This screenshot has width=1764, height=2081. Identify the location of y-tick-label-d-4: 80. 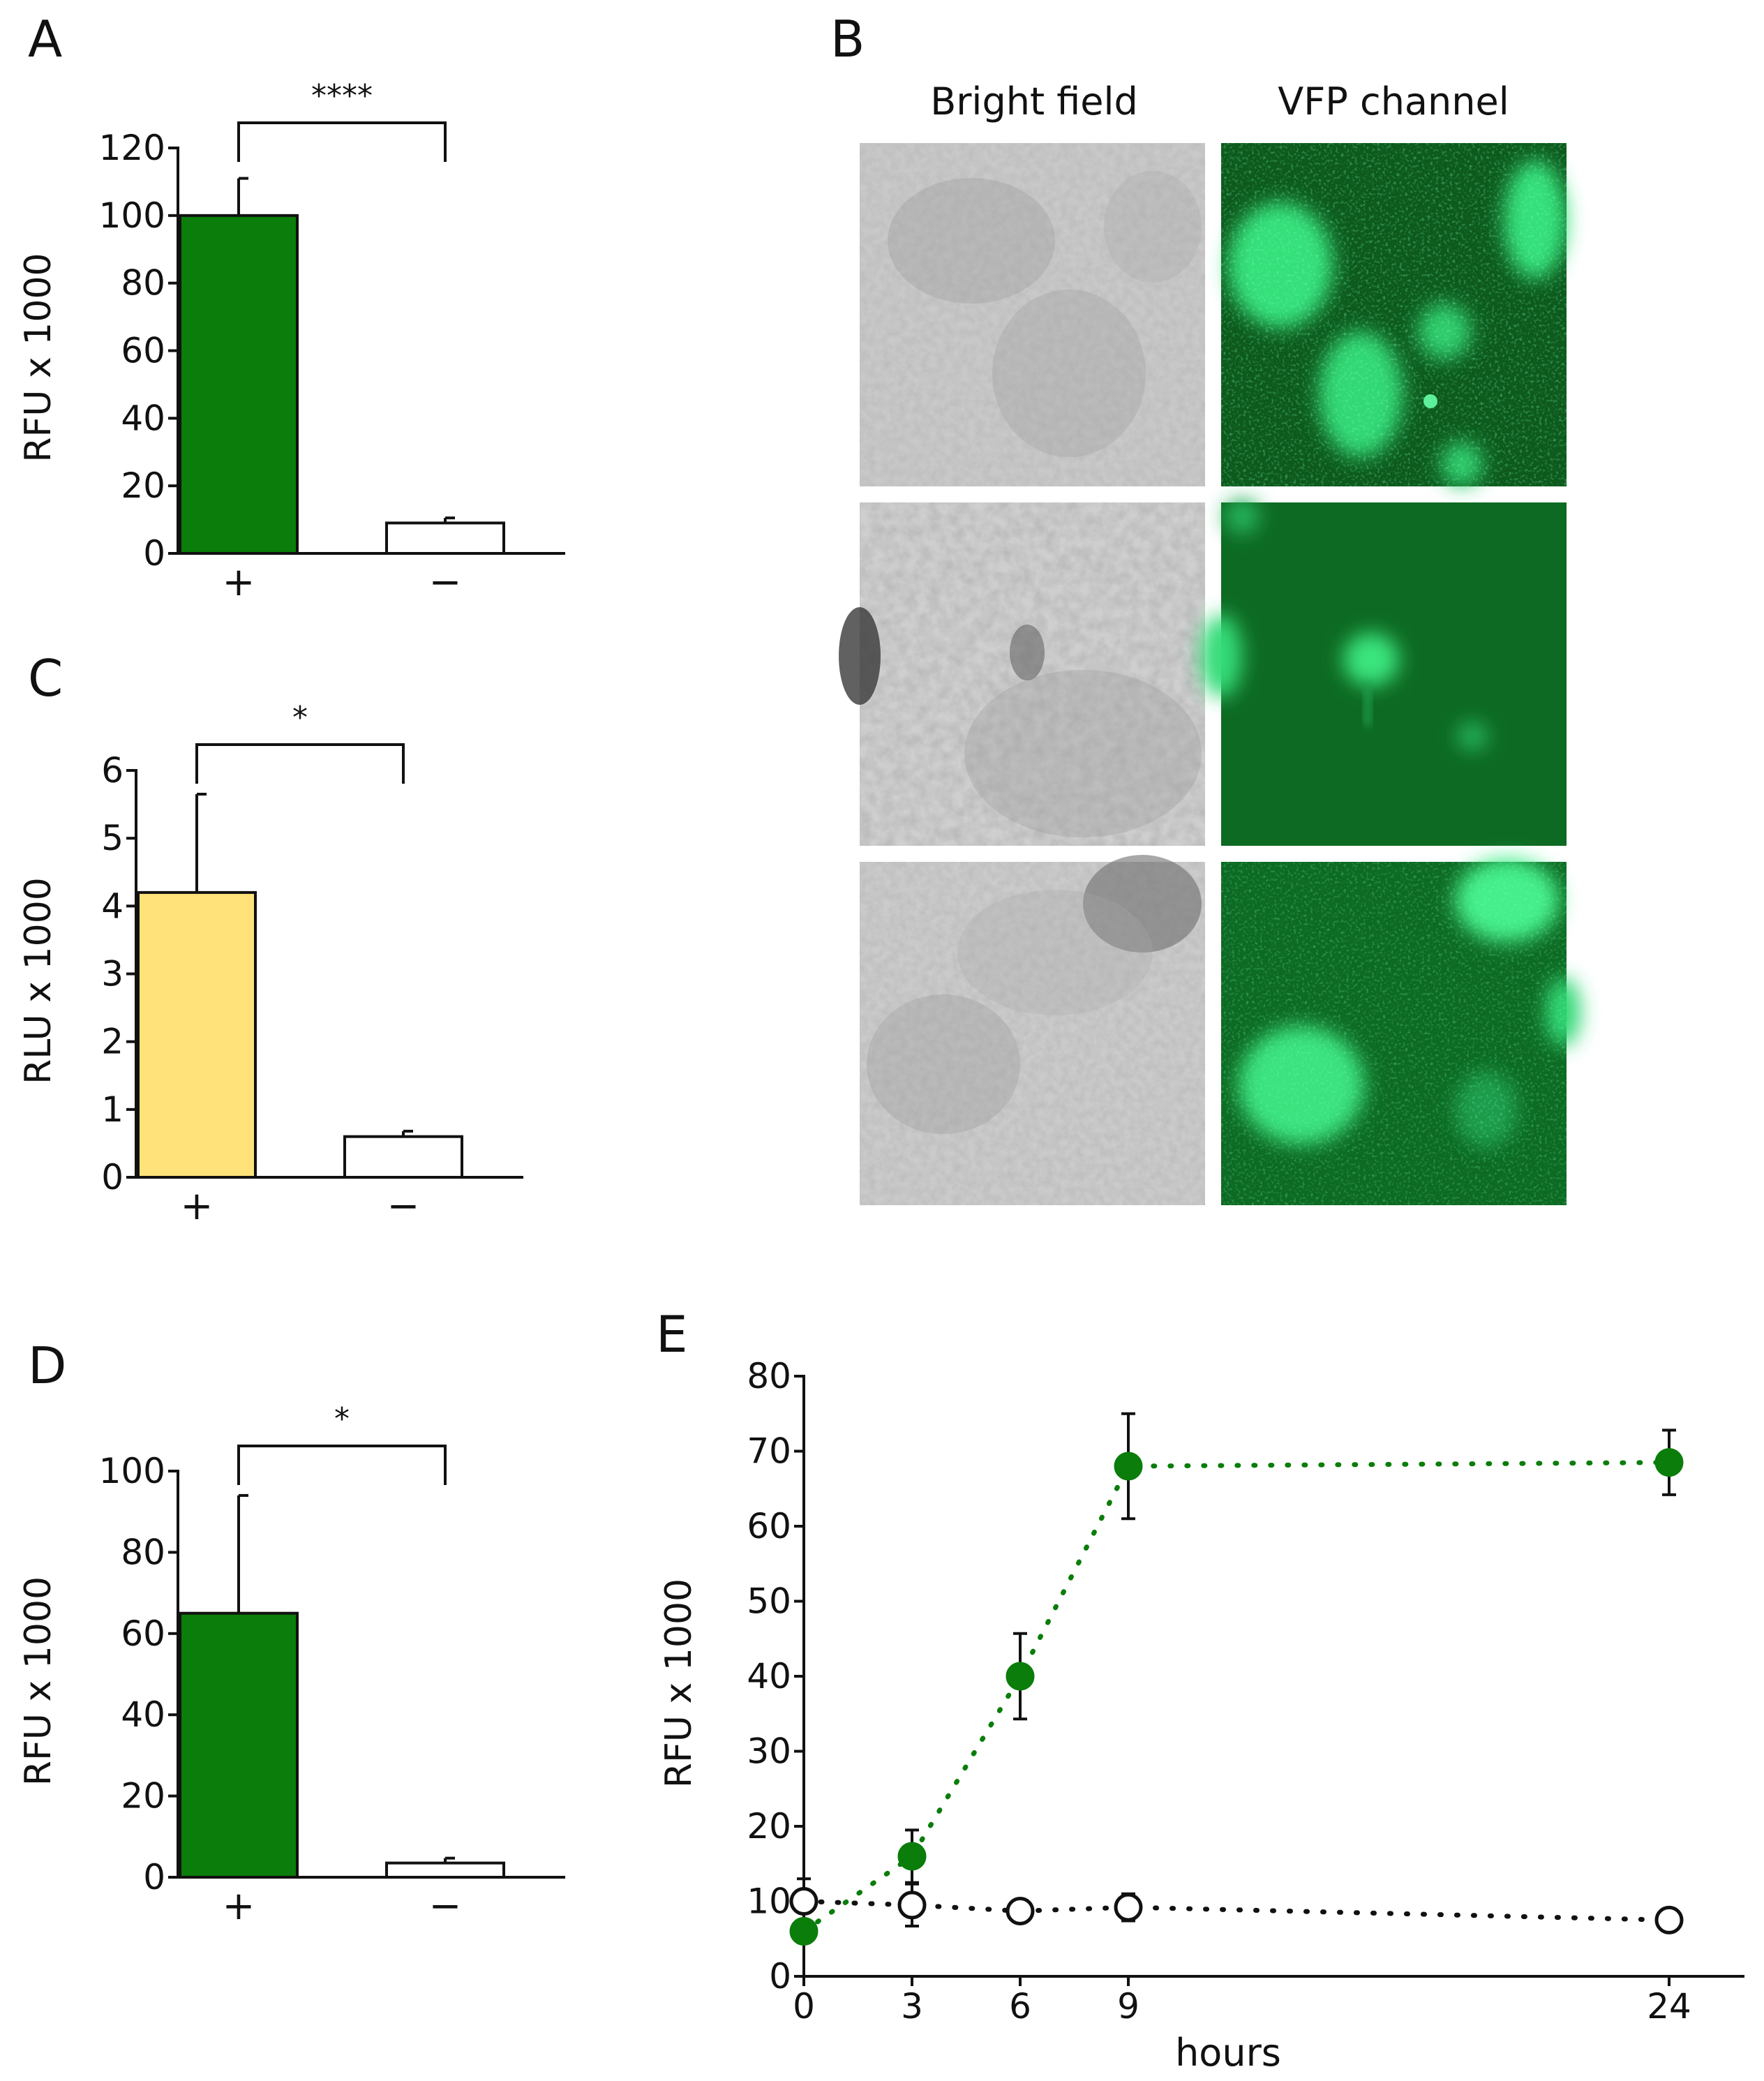
(143, 1552).